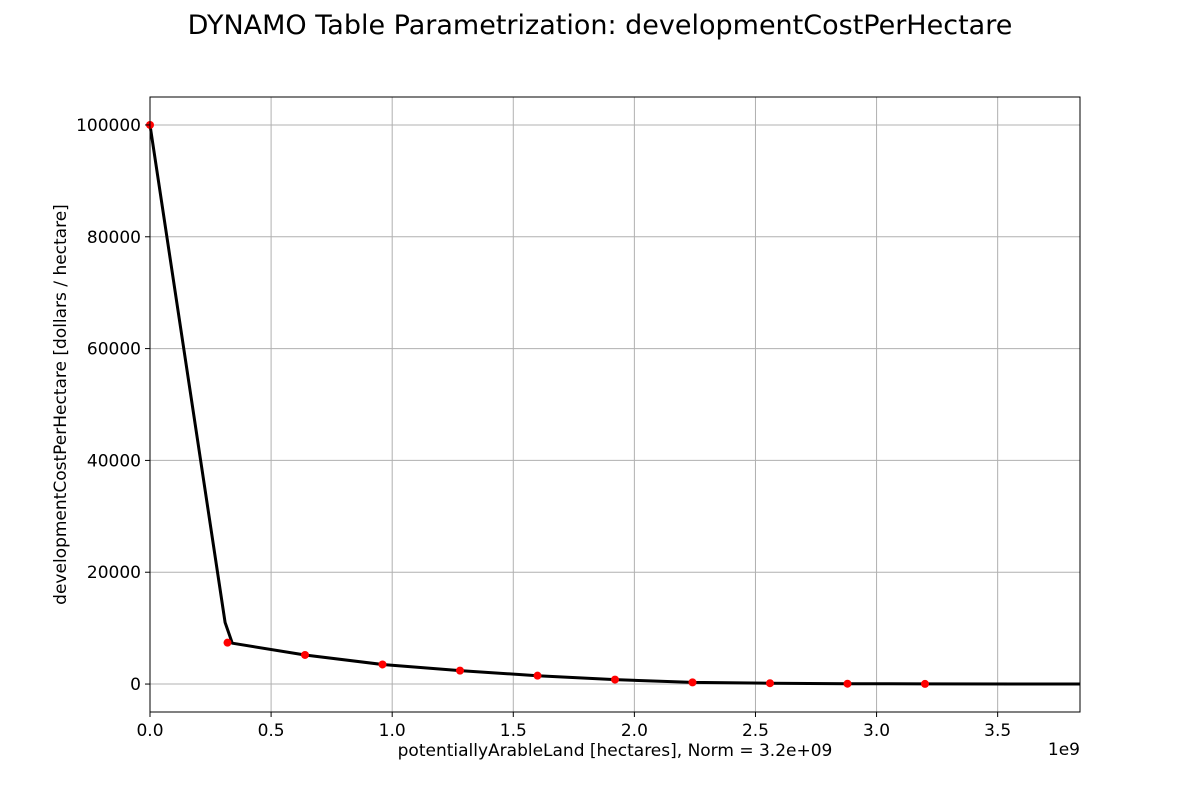  I want to click on y-tick-label: 20000, so click(114, 573).